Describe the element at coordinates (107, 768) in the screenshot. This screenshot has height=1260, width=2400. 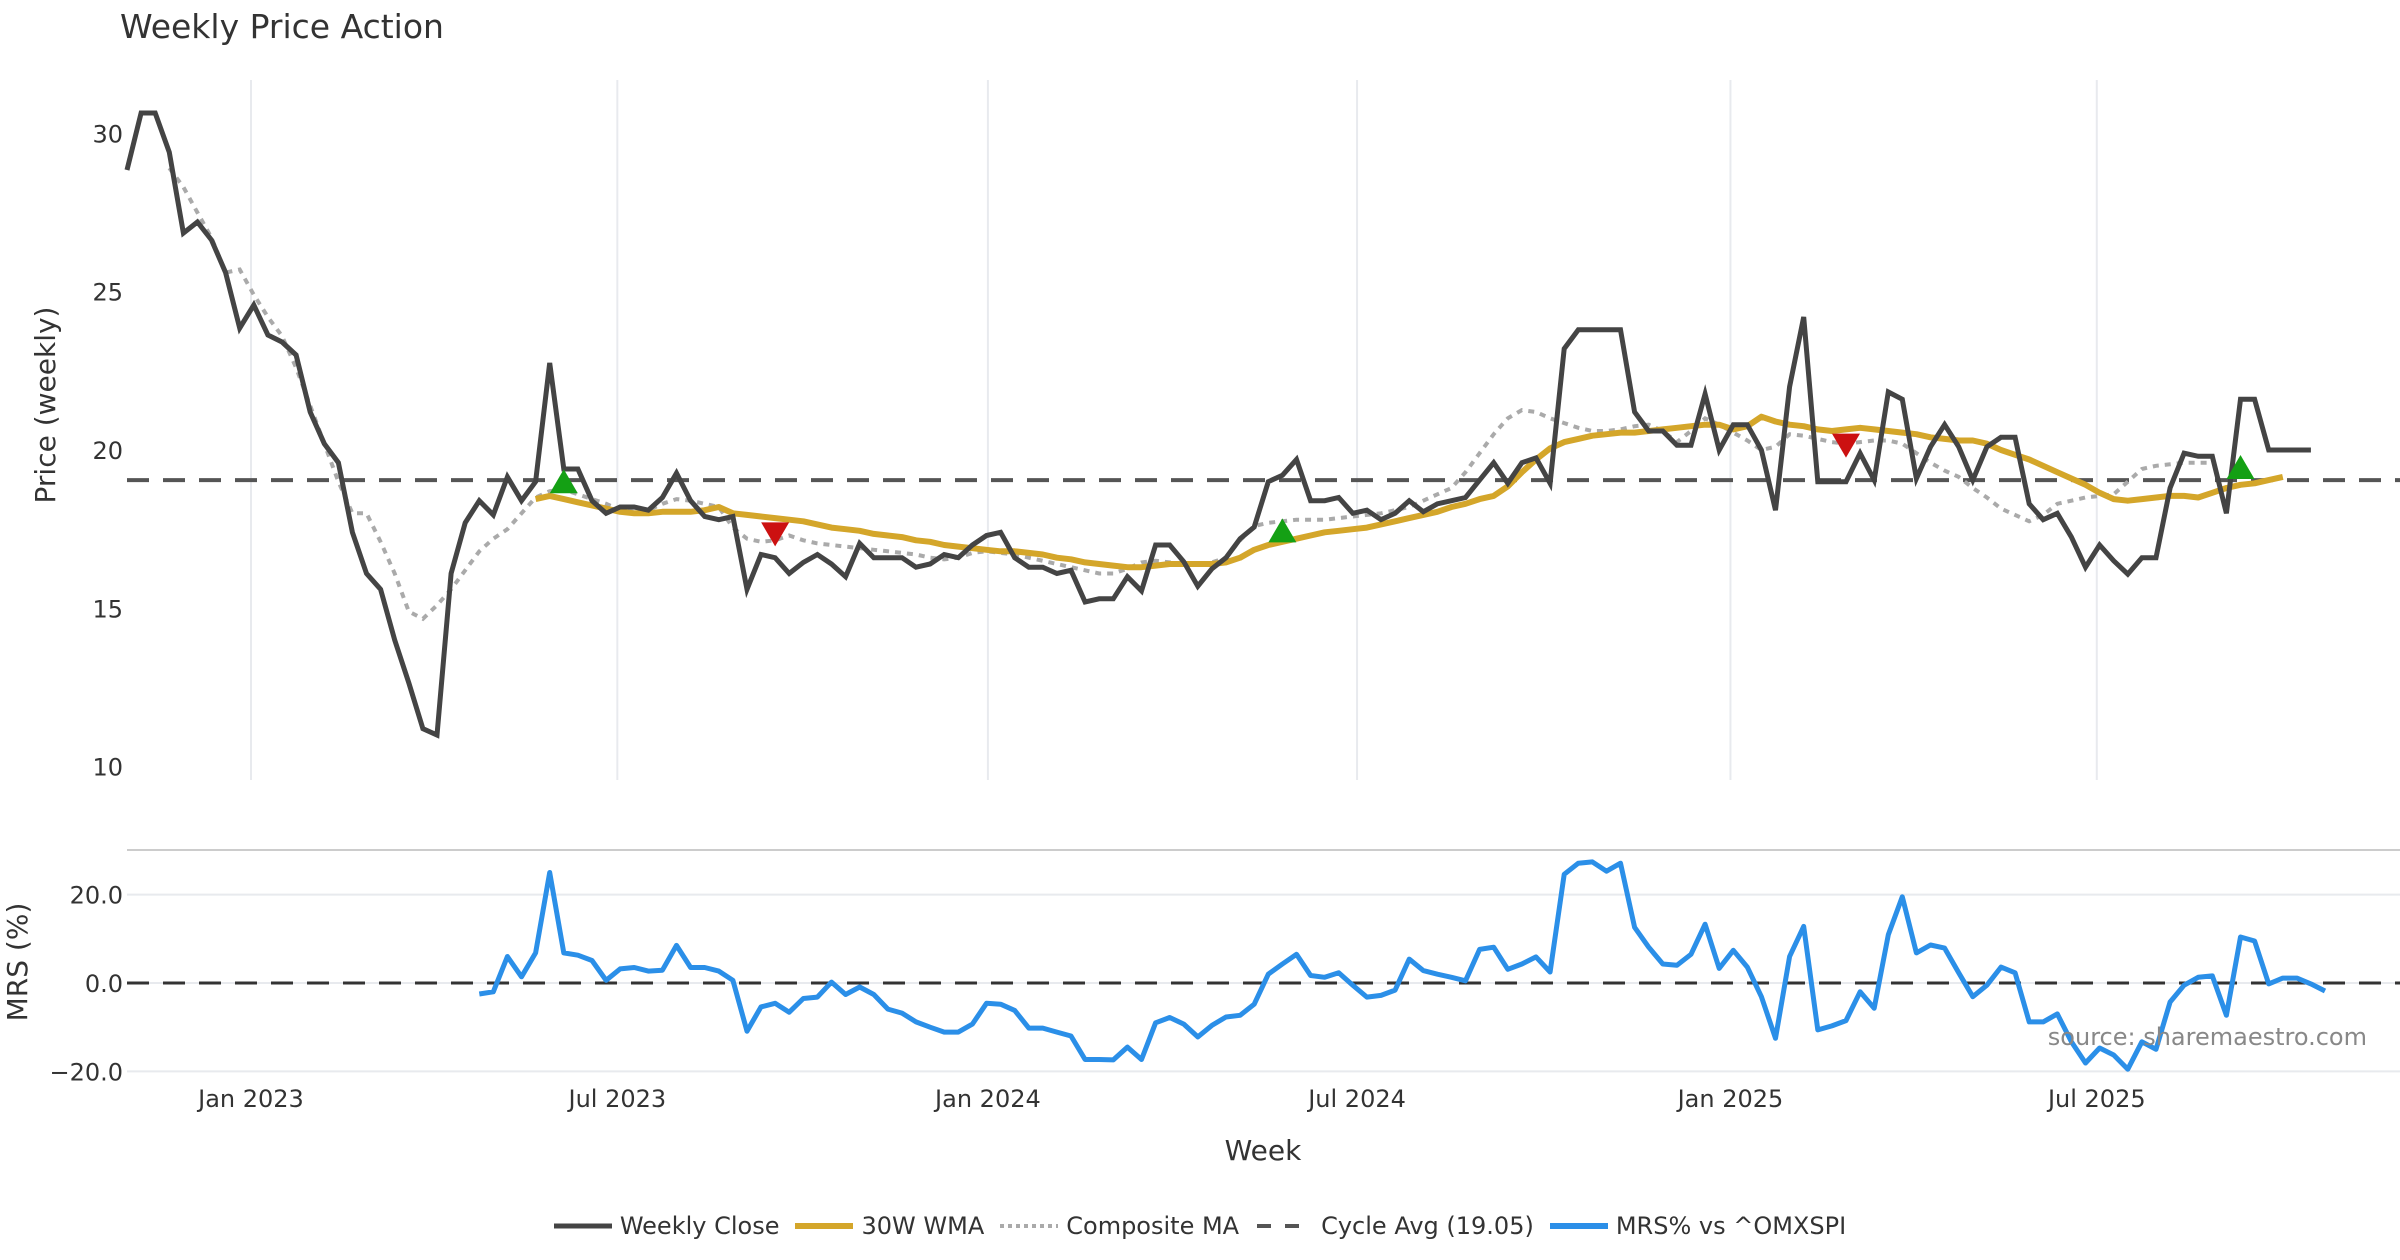
I see `price-y-tick-label: 10` at that location.